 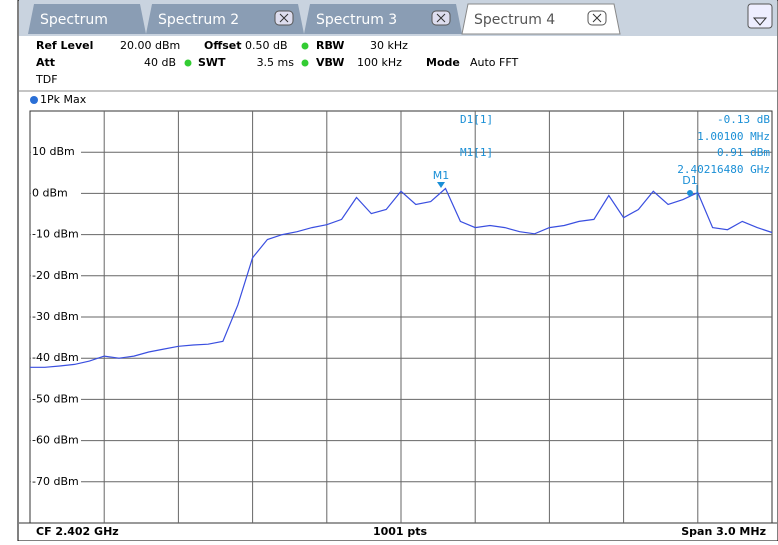 What do you see at coordinates (514, 20) in the screenshot?
I see `tab-label: Spectrum 4` at bounding box center [514, 20].